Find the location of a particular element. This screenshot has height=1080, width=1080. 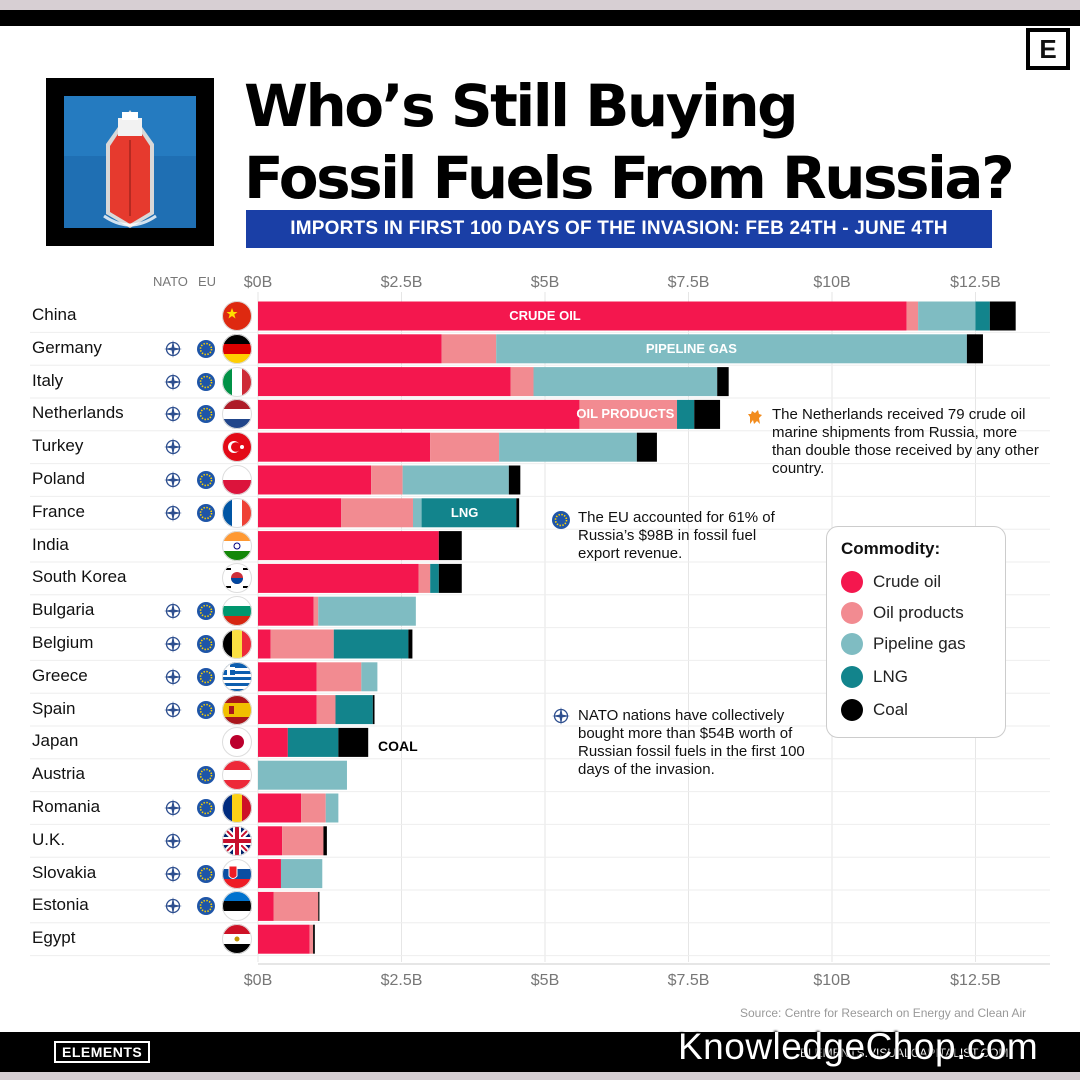

country-label: India is located at coordinates (50, 544).